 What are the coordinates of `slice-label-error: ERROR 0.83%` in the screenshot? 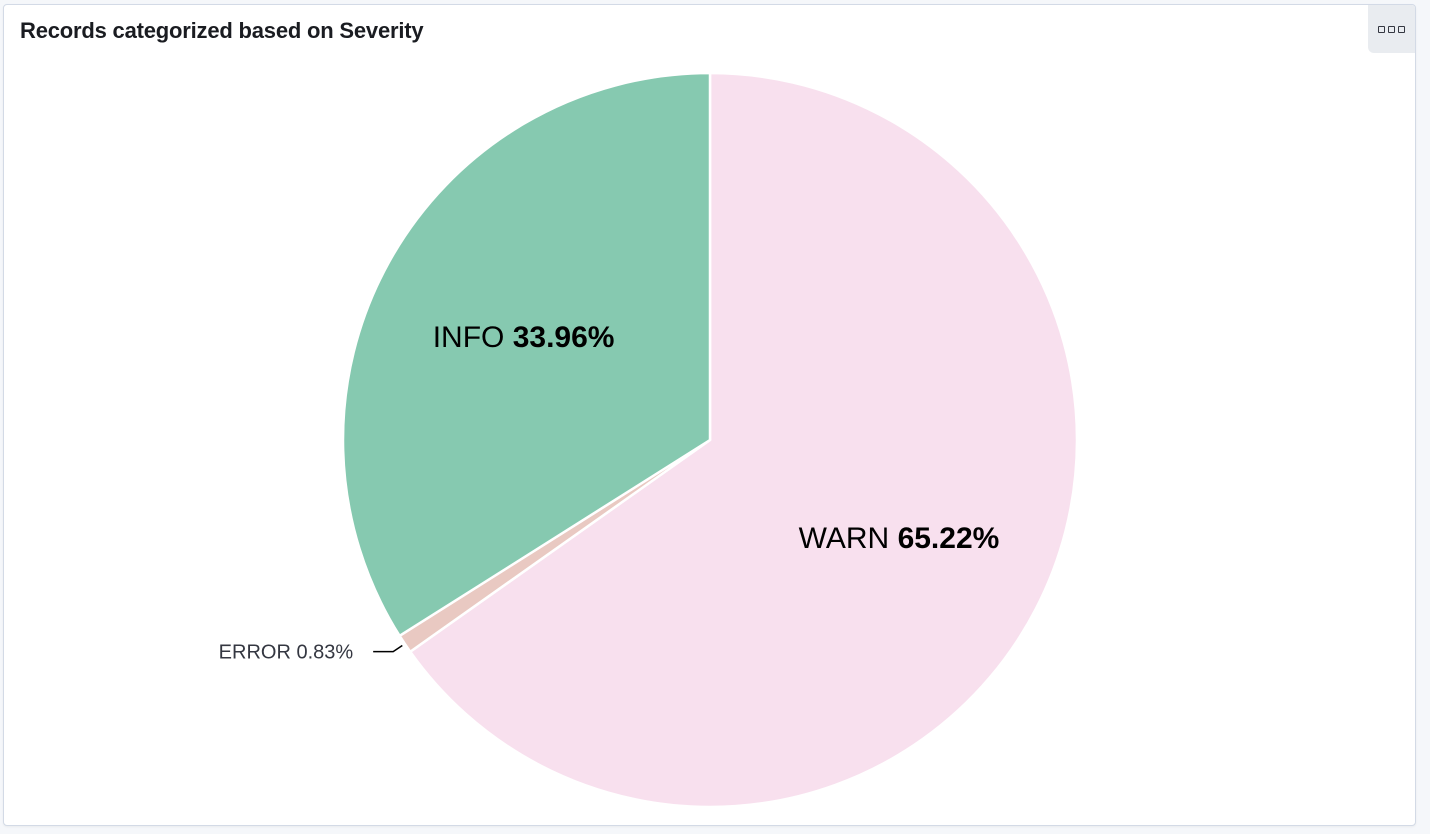 It's located at (286, 653).